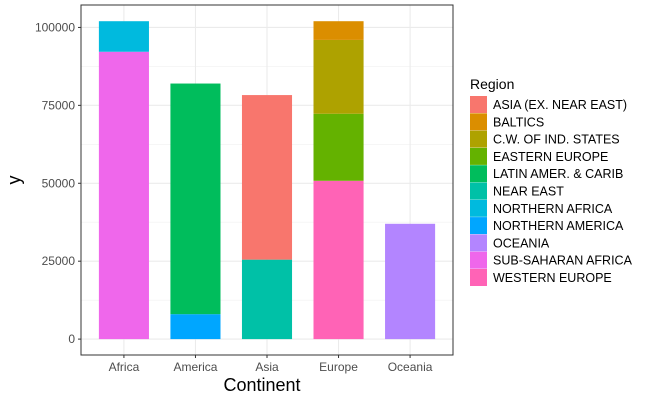 The image size is (650, 400). I want to click on y-axis: 0 25000 50000 75000 100000, so click(58, 183).